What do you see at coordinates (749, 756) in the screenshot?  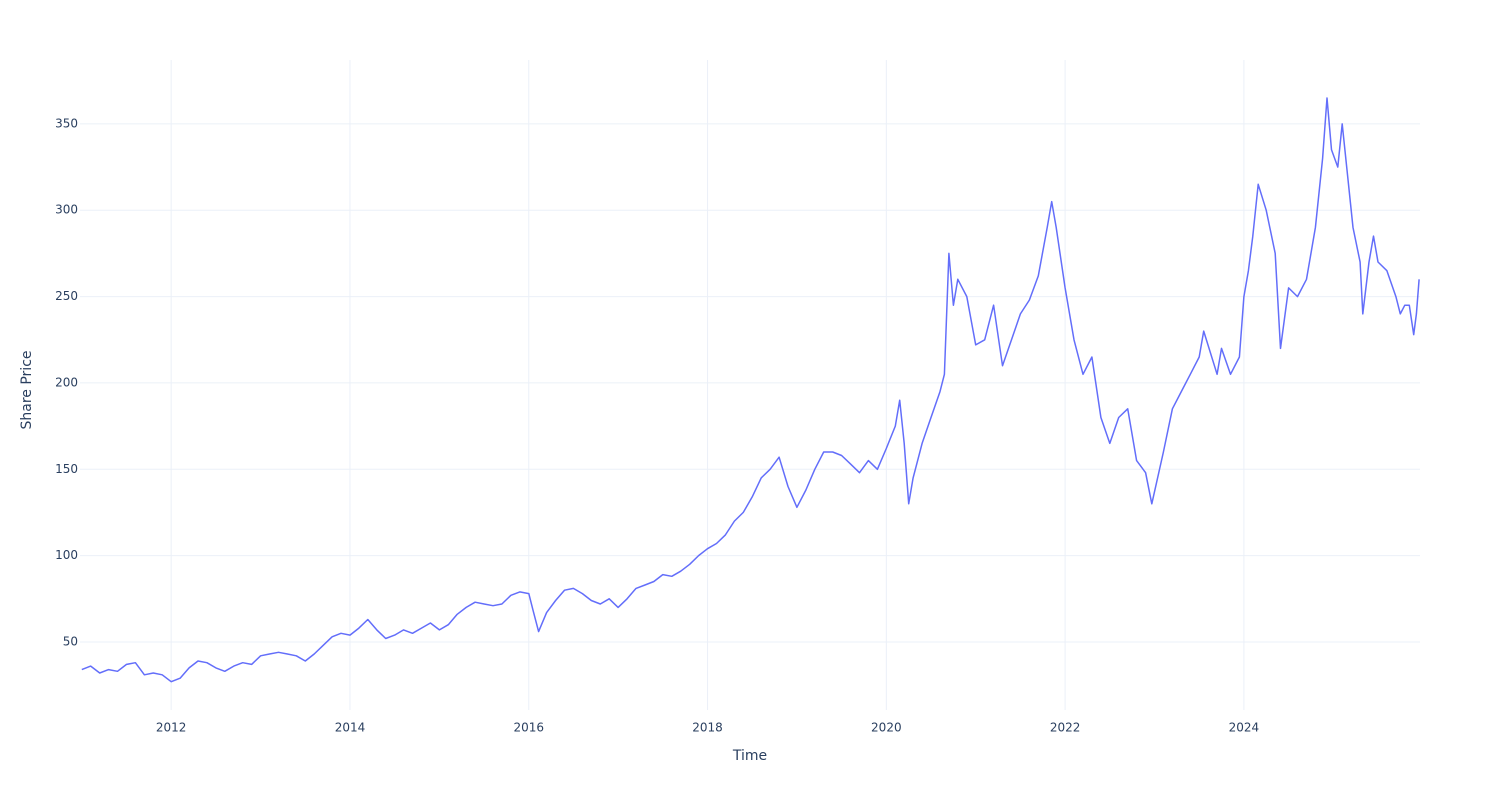 I see `x-axis-title: Time` at bounding box center [749, 756].